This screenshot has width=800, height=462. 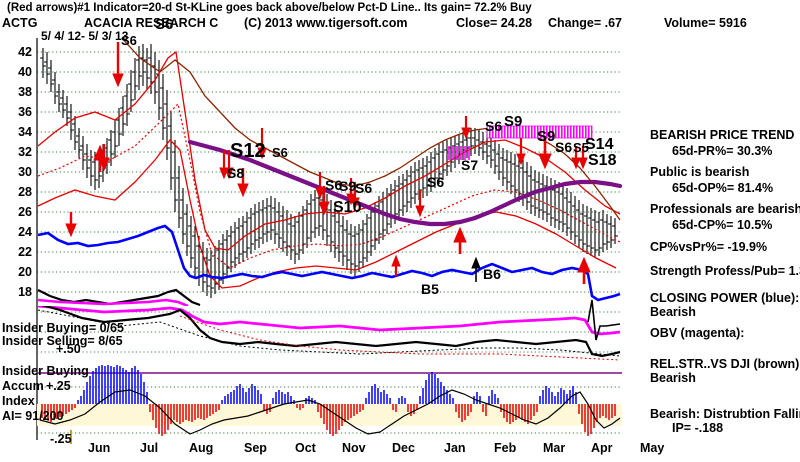 What do you see at coordinates (25, 92) in the screenshot?
I see `y-axis-label: 38` at bounding box center [25, 92].